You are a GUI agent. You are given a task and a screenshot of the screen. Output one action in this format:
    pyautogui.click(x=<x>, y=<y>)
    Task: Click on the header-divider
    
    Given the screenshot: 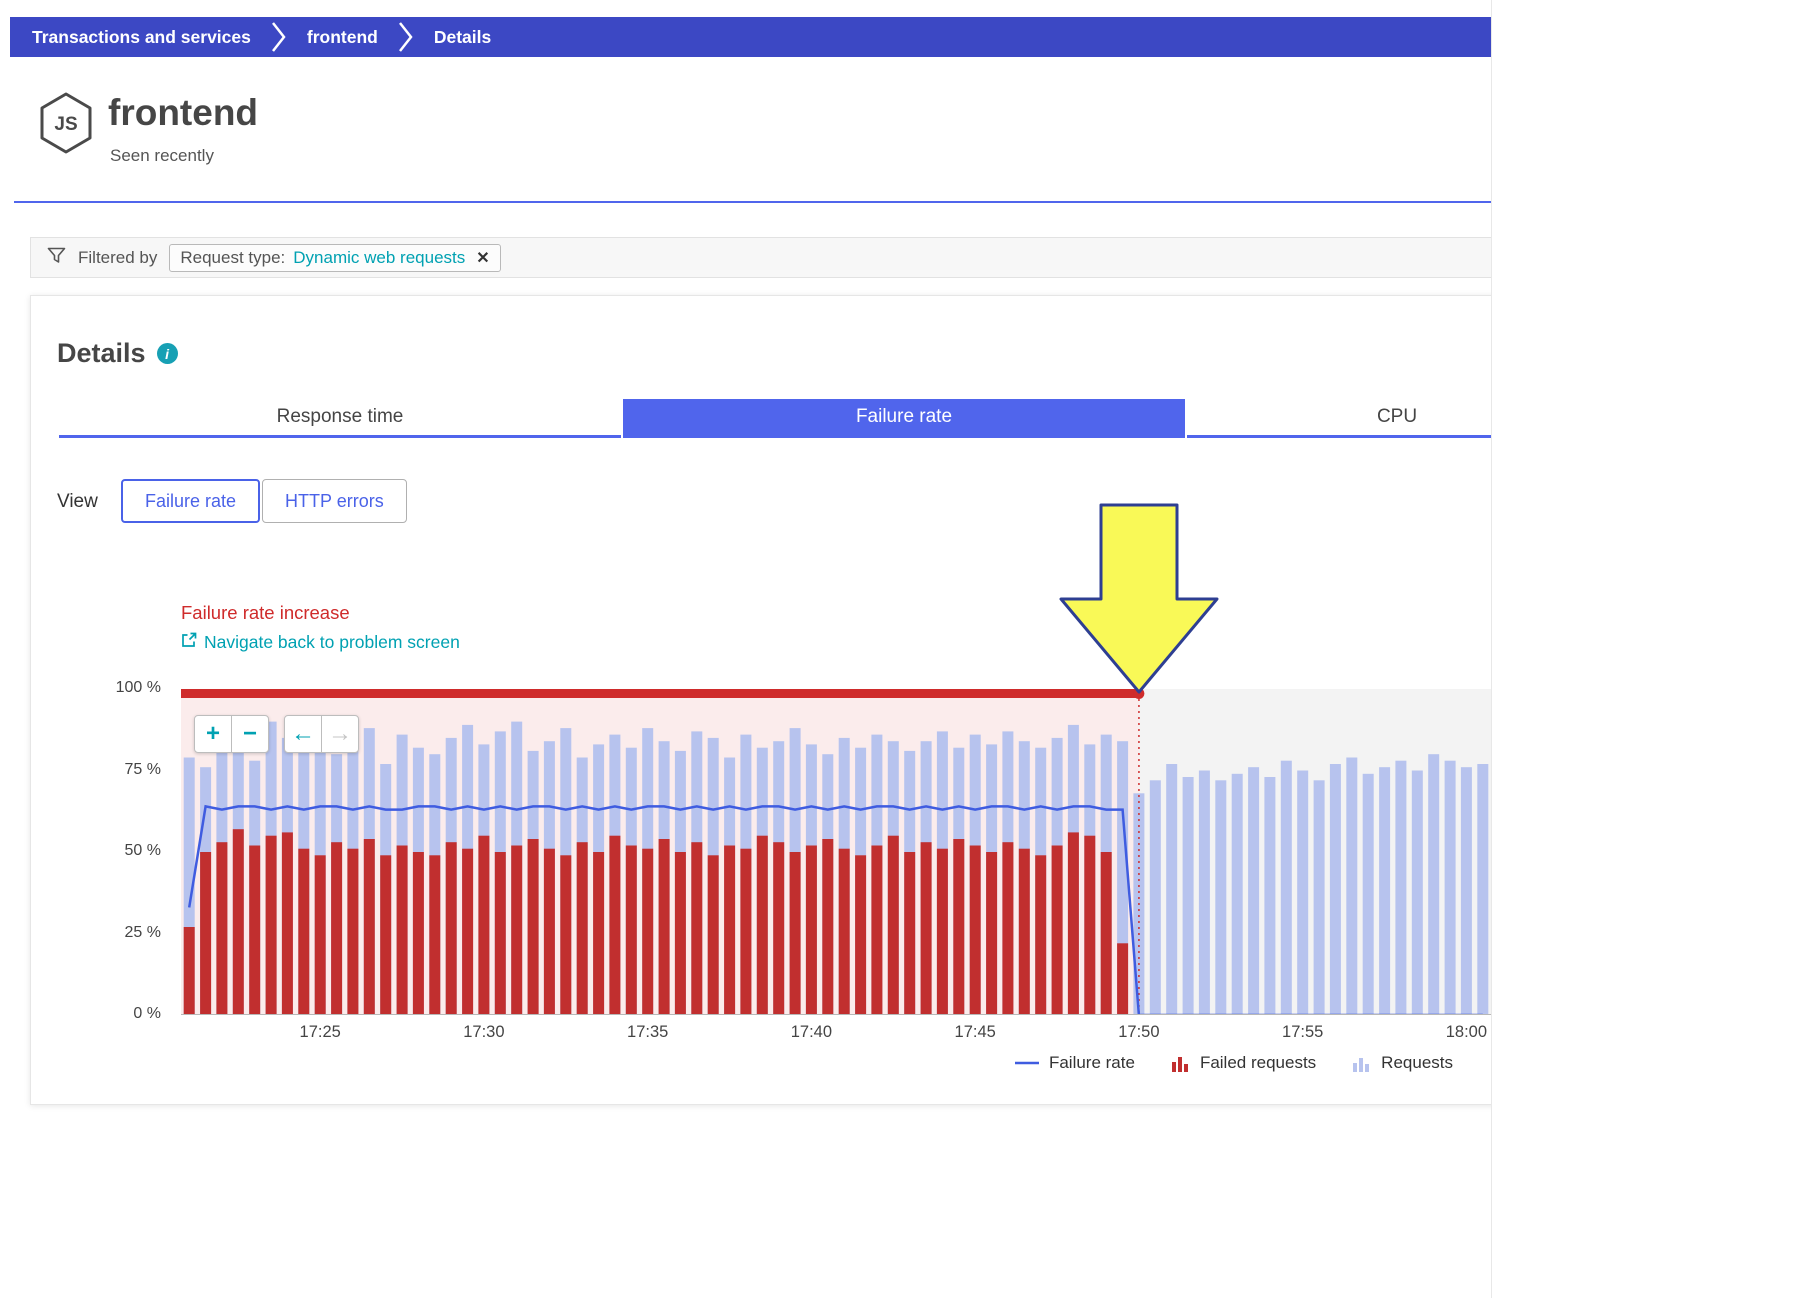 What is the action you would take?
    pyautogui.click(x=752, y=202)
    